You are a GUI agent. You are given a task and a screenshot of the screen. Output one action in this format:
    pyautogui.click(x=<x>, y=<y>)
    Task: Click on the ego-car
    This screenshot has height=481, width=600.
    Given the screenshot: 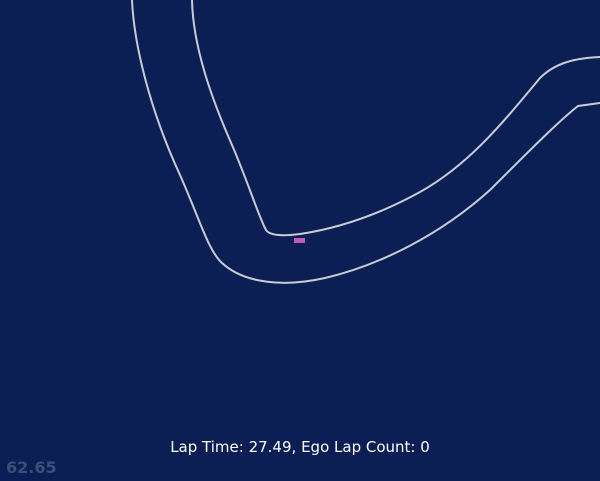 What is the action you would take?
    pyautogui.click(x=299, y=240)
    